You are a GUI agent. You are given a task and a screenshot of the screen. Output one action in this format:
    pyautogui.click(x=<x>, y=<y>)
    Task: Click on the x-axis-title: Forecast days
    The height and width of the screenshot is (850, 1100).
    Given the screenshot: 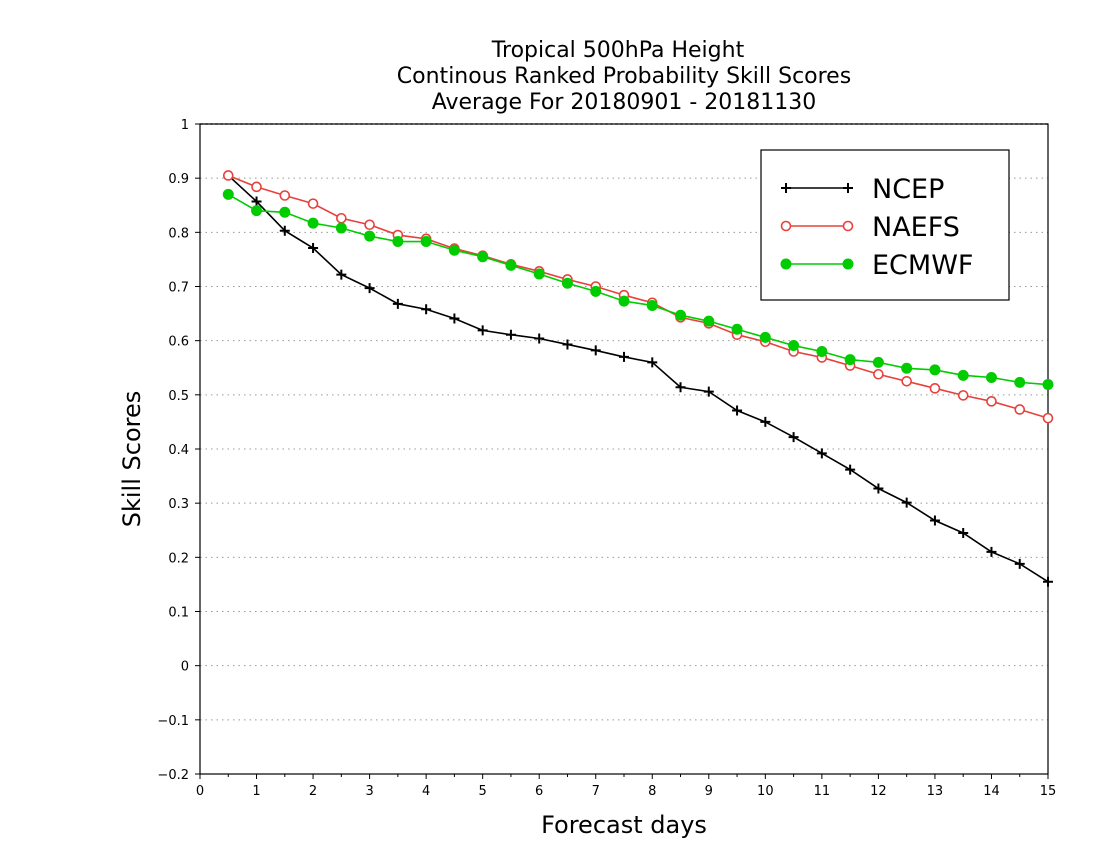 What is the action you would take?
    pyautogui.click(x=624, y=825)
    